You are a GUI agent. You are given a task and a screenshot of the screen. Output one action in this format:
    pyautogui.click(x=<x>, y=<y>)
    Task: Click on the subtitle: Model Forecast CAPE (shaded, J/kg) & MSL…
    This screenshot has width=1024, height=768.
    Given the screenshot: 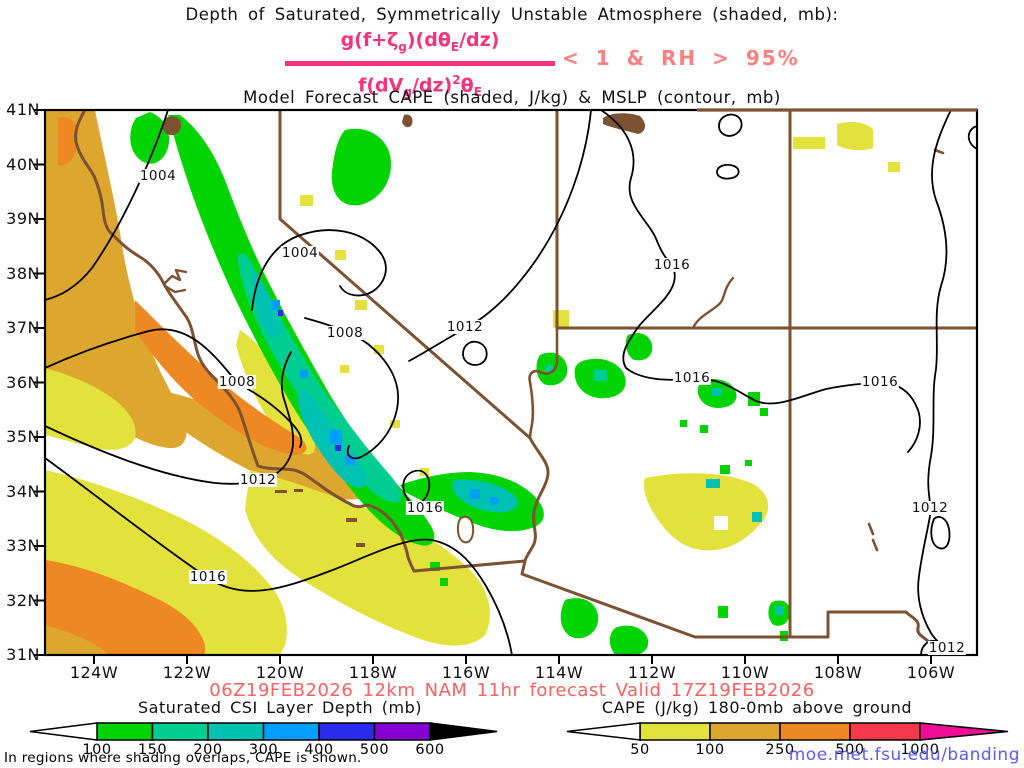 What is the action you would take?
    pyautogui.click(x=512, y=97)
    